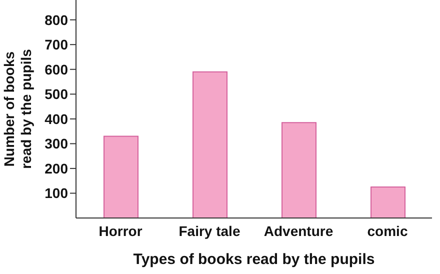 This screenshot has width=440, height=274. What do you see at coordinates (56, 168) in the screenshot?
I see `y-tick-label: 200` at bounding box center [56, 168].